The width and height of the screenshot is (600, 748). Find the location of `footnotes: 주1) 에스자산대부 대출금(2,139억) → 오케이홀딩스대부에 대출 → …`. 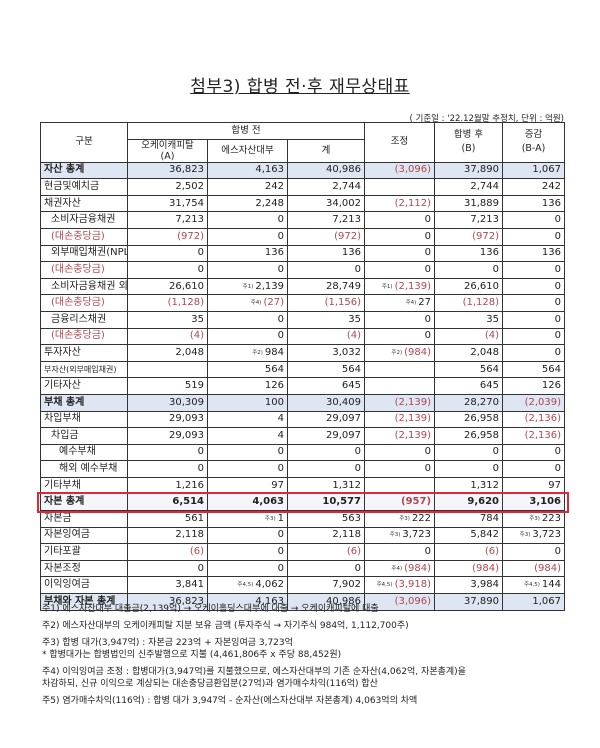

footnotes: 주1) 에스자산대부 대출금(2,139억) → 오케이홀딩스대부에 대출 → … is located at coordinates (307, 657).